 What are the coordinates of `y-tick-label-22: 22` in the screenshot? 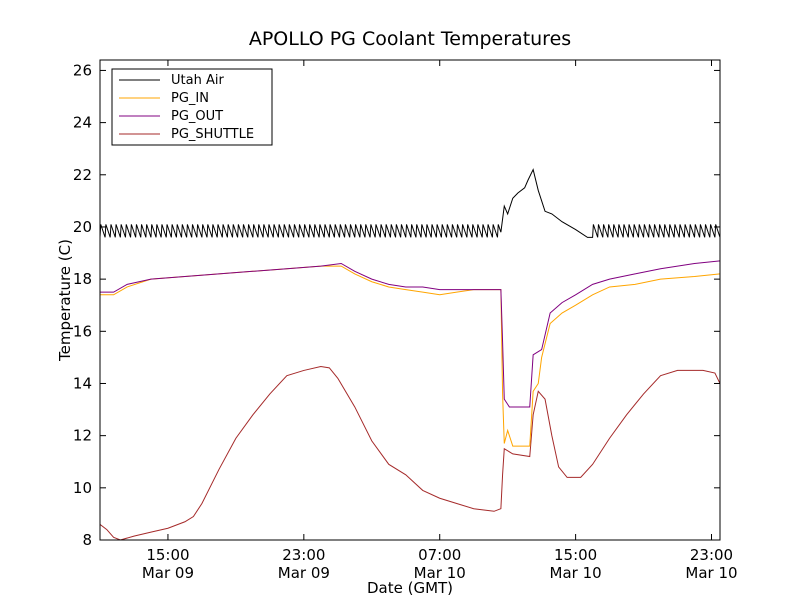 It's located at (82, 175).